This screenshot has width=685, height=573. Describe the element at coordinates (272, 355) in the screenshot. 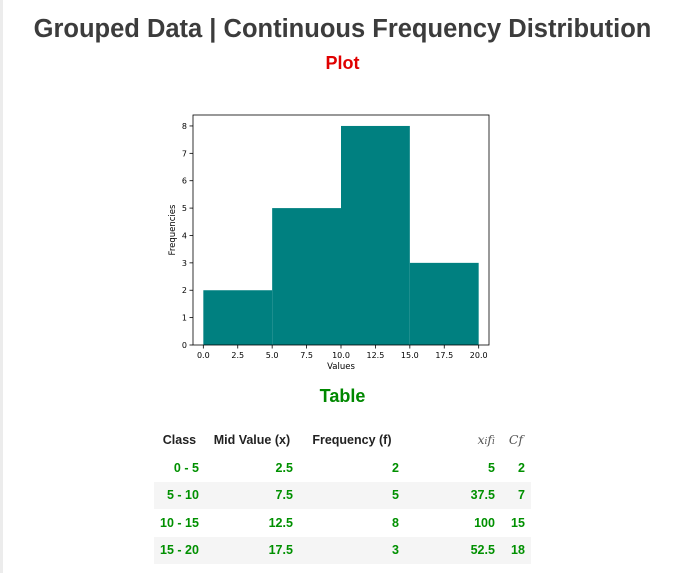

I see `x-tick-label: 5.0` at that location.